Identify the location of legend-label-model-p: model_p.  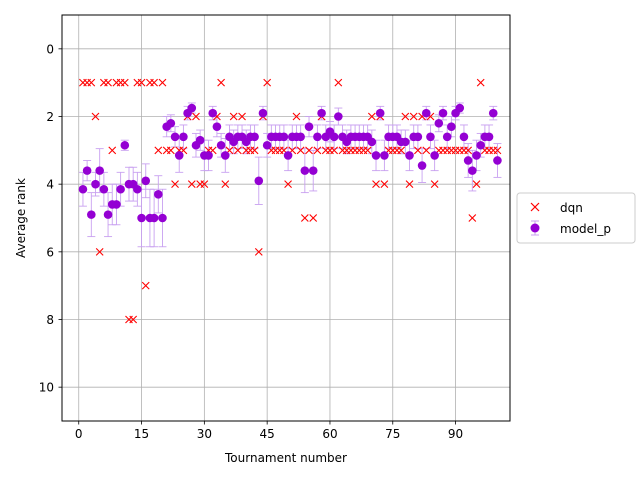
(585, 229).